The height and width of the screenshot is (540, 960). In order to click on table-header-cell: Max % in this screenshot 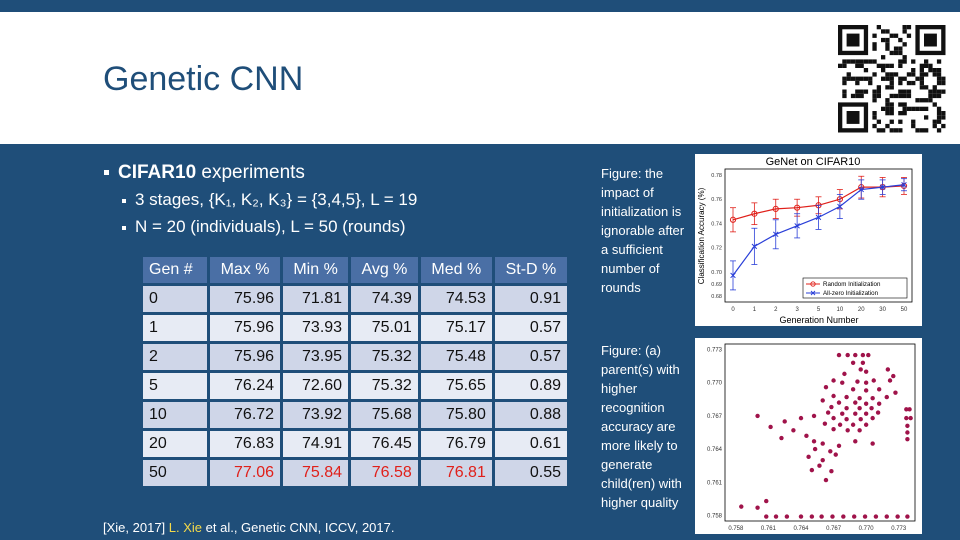, I will do `click(245, 270)`.